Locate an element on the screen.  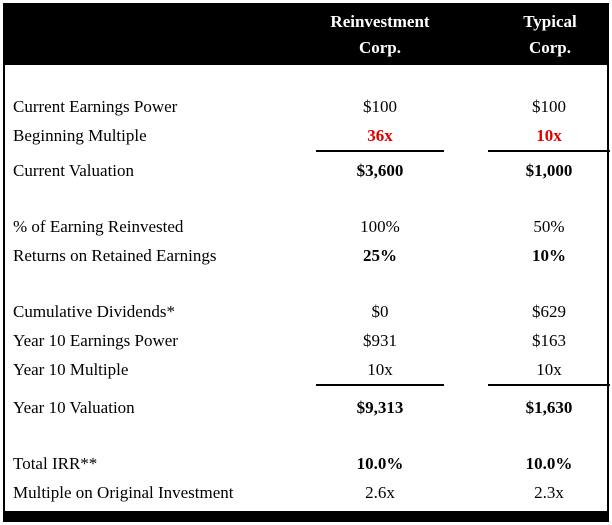
table-row-cumulative-dividends: Cumulative Dividends* $0 $629 is located at coordinates (306, 311).